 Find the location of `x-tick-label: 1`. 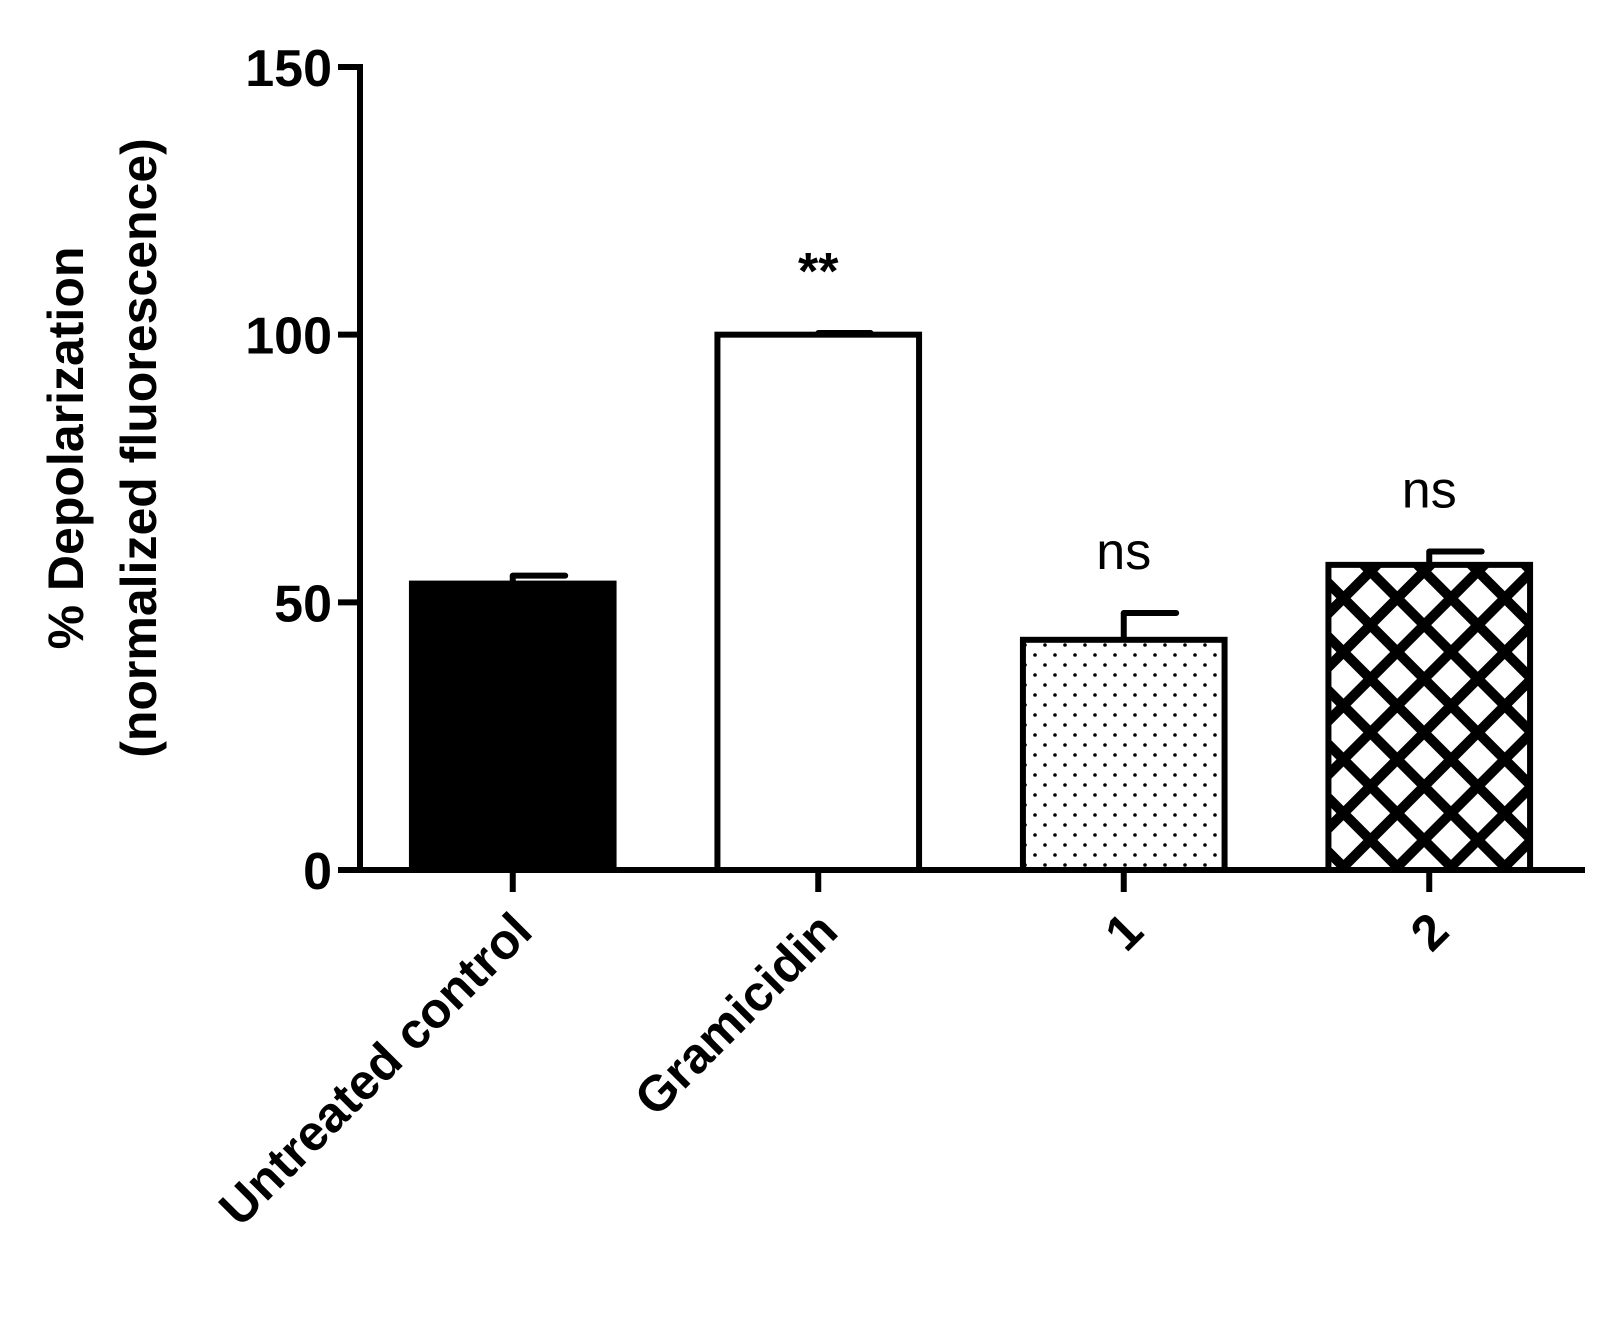

x-tick-label: 1 is located at coordinates (1123, 931).